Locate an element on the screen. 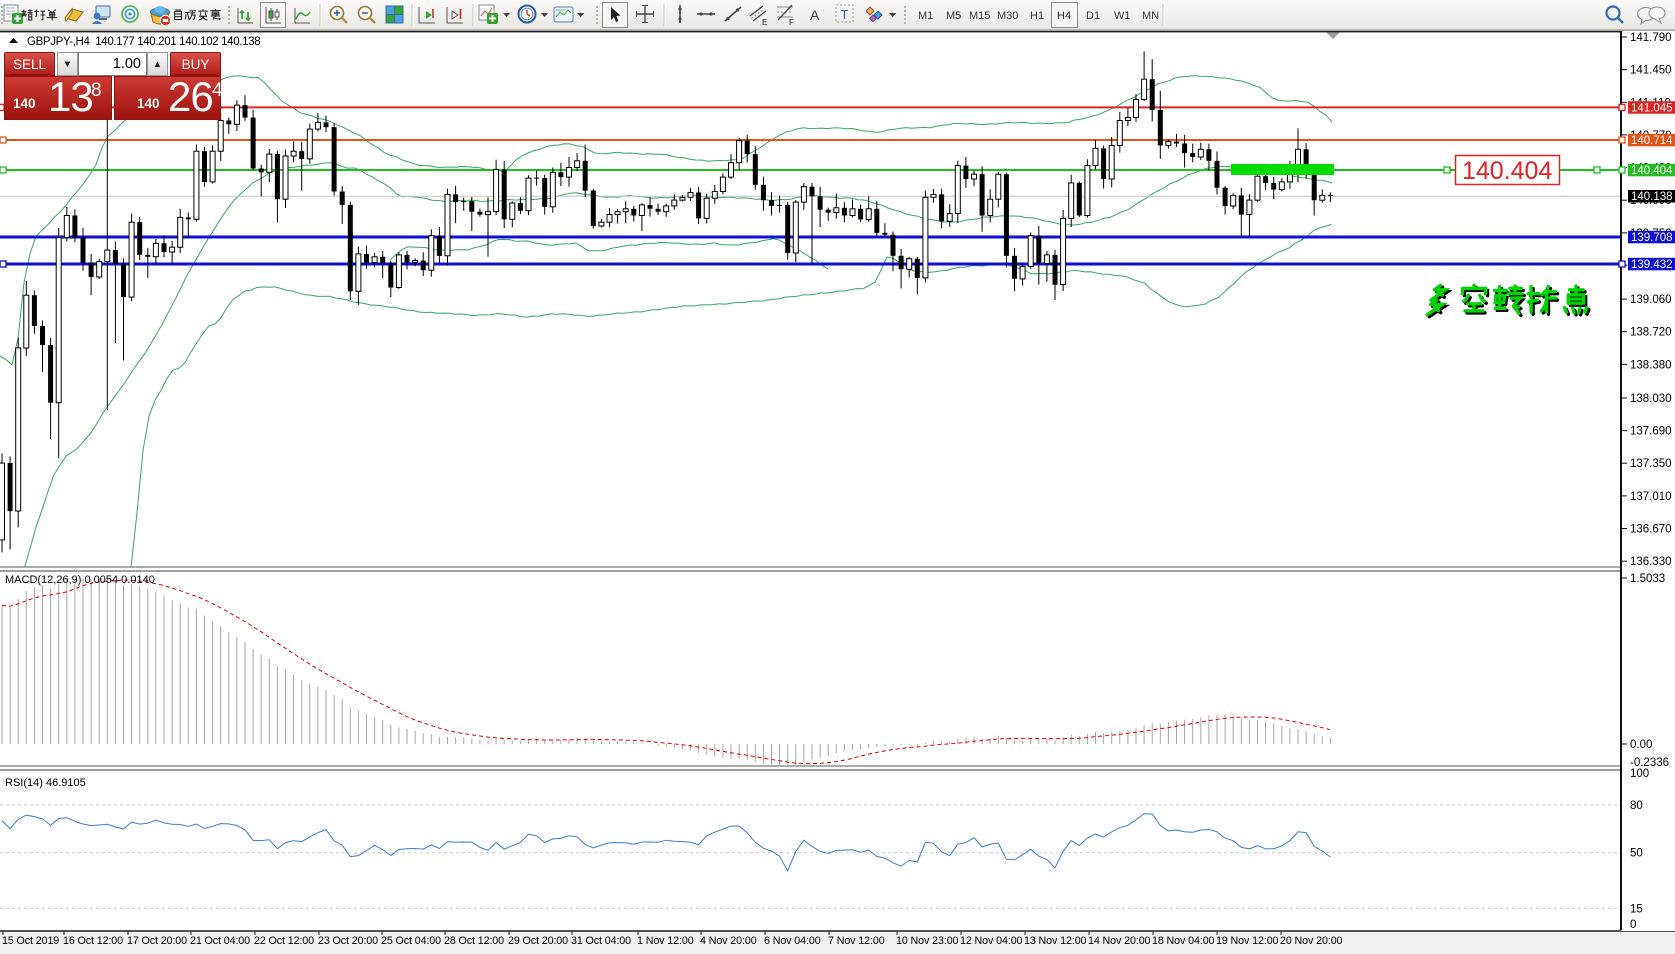 The width and height of the screenshot is (1675, 954). svg-text: 7 Nov 12:00 is located at coordinates (856, 941).